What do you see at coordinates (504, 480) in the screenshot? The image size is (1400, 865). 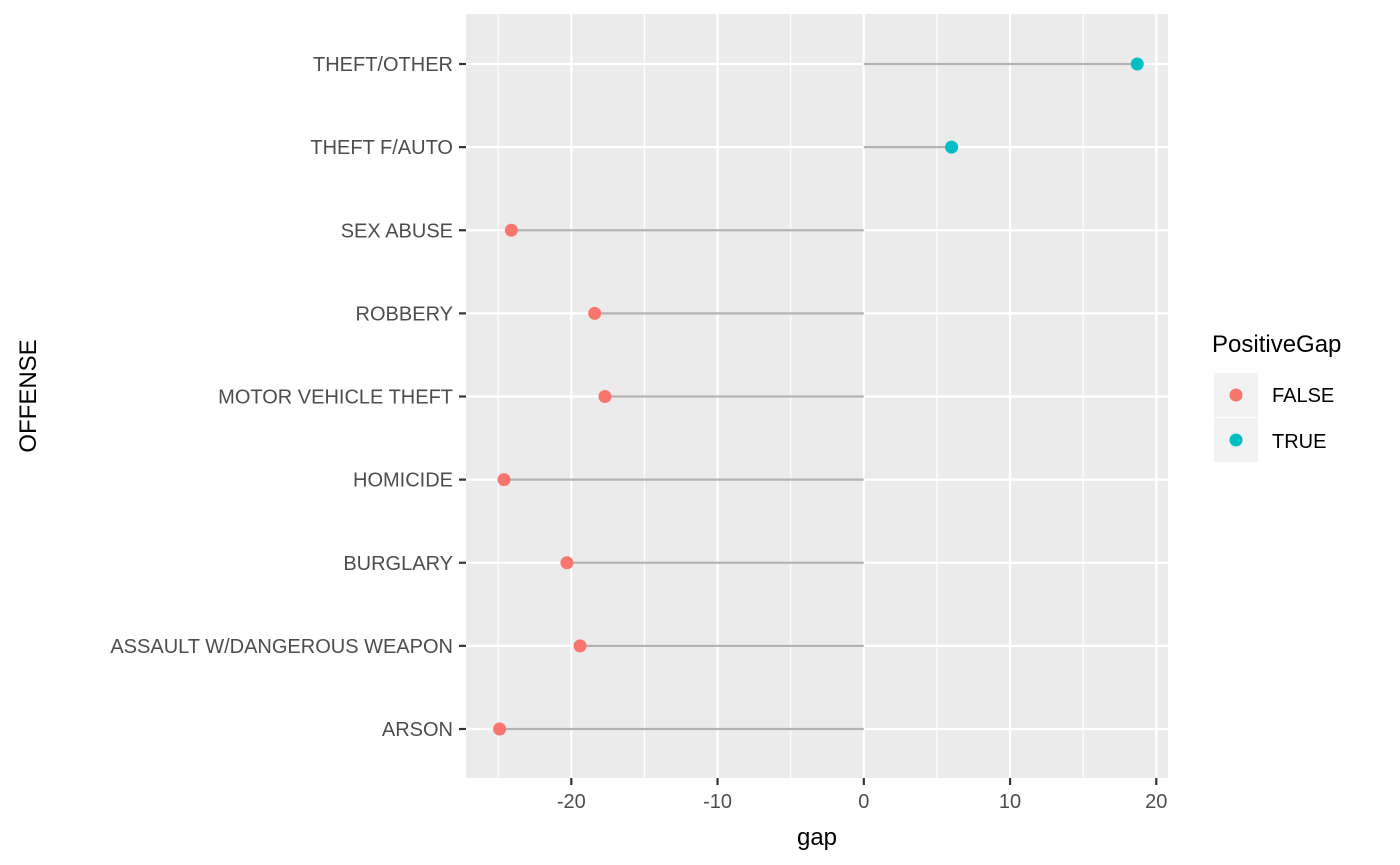 I see `point-homicide` at bounding box center [504, 480].